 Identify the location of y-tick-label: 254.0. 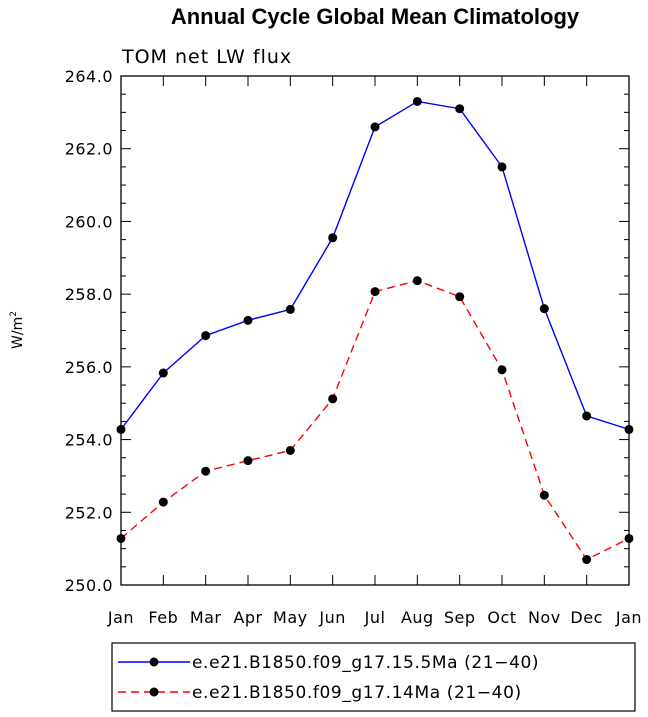
(89, 440).